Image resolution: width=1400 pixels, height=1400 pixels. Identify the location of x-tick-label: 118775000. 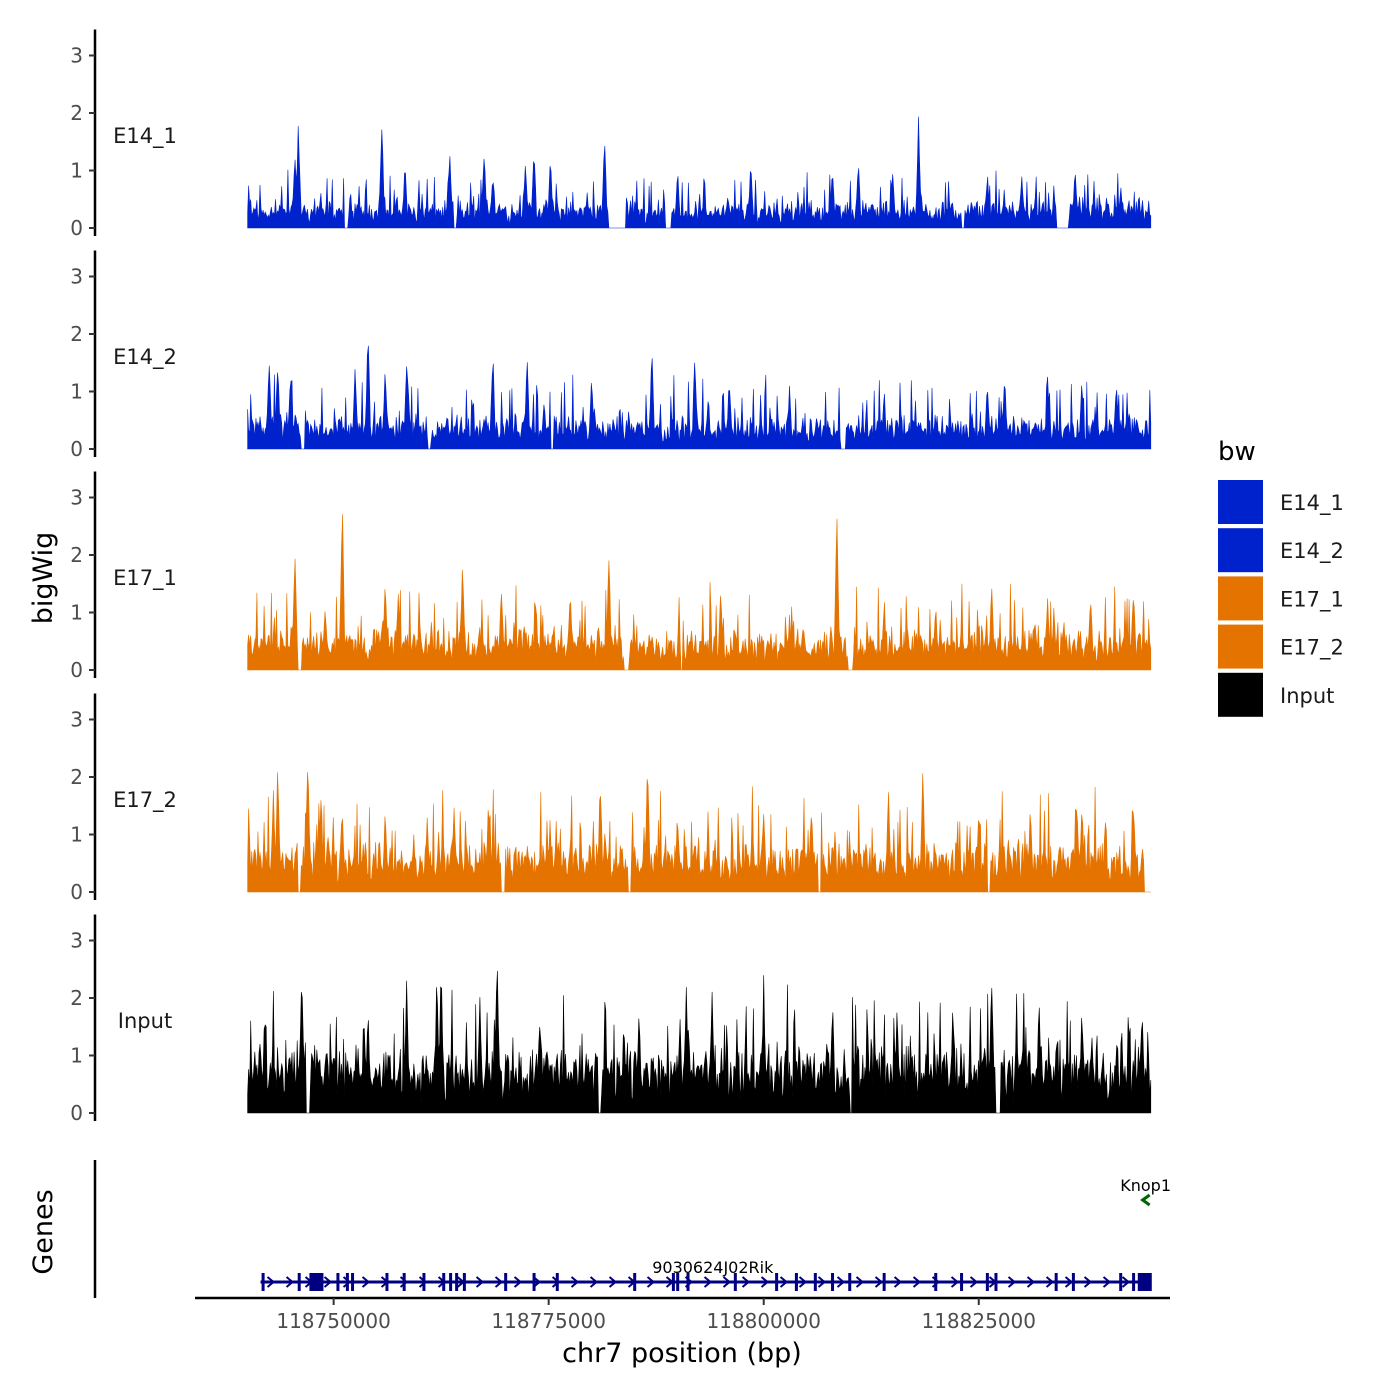
(548, 1321).